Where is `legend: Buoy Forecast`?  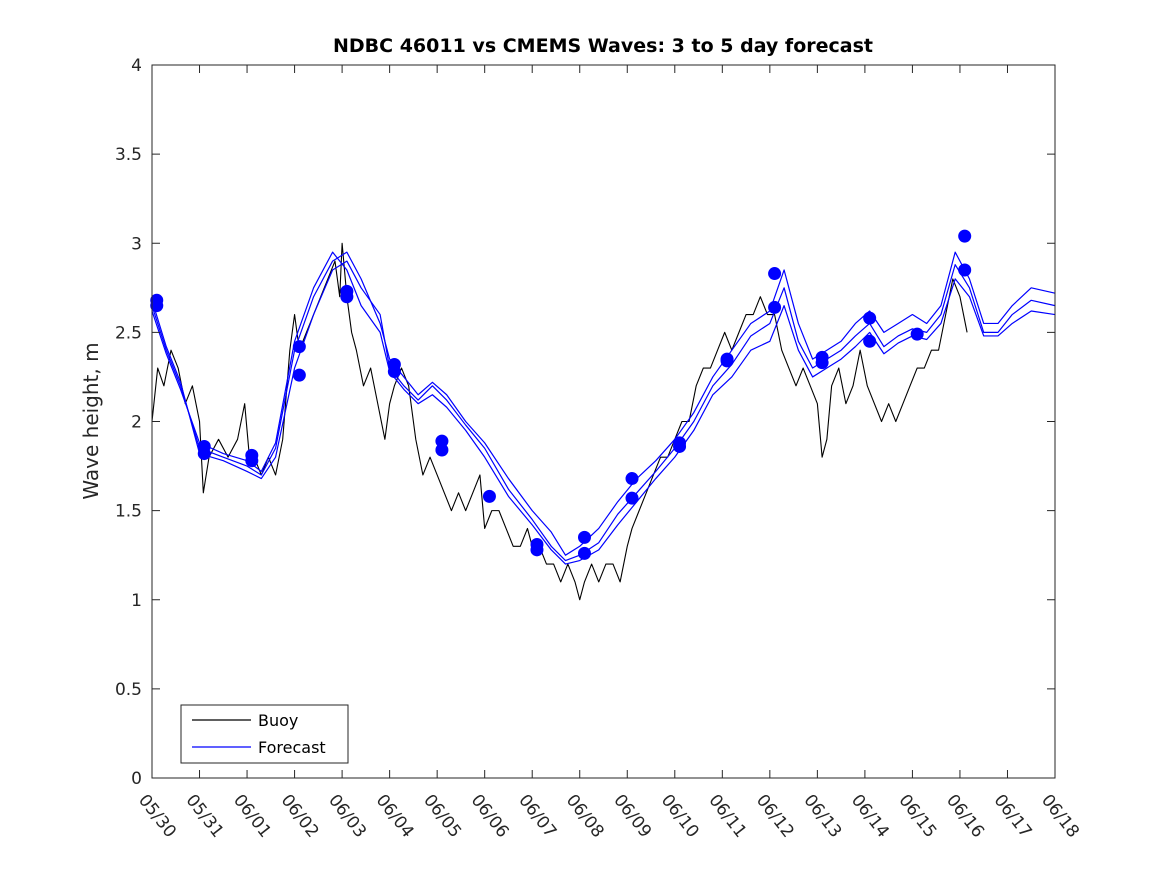 legend: Buoy Forecast is located at coordinates (264, 734).